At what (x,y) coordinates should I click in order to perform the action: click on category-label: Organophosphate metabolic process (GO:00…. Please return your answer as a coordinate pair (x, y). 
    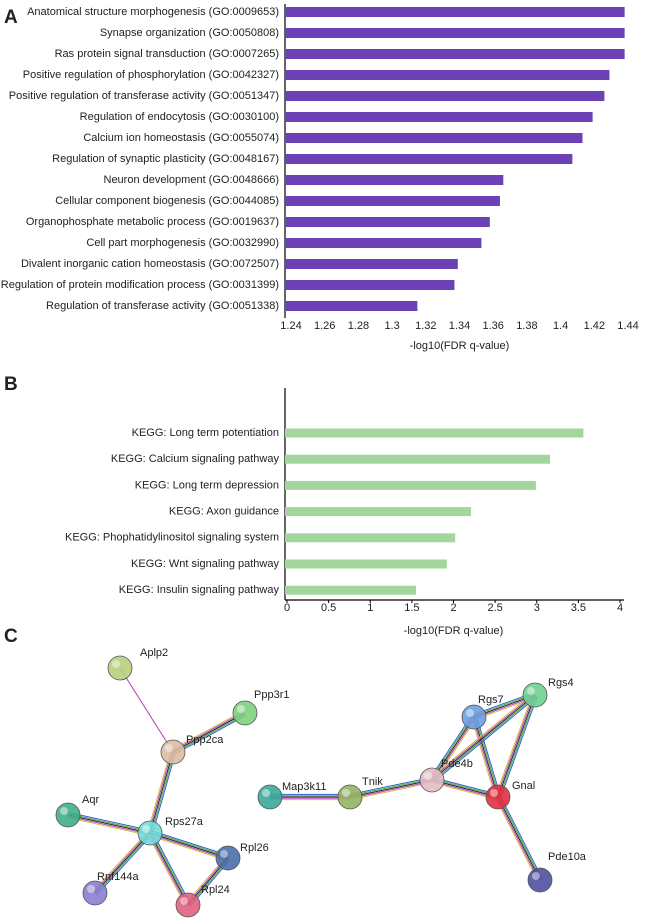
    Looking at the image, I should click on (152, 222).